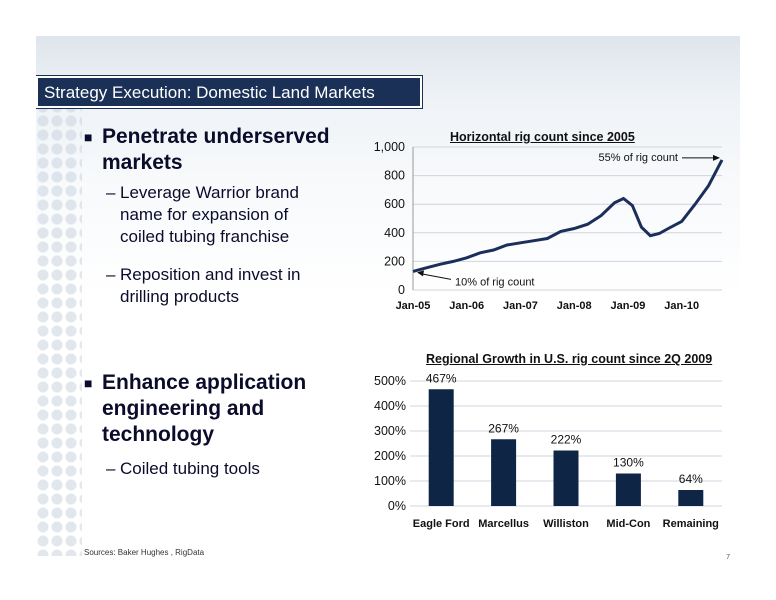  I want to click on bullet-1-text: Penetrate underserved markets, so click(216, 149).